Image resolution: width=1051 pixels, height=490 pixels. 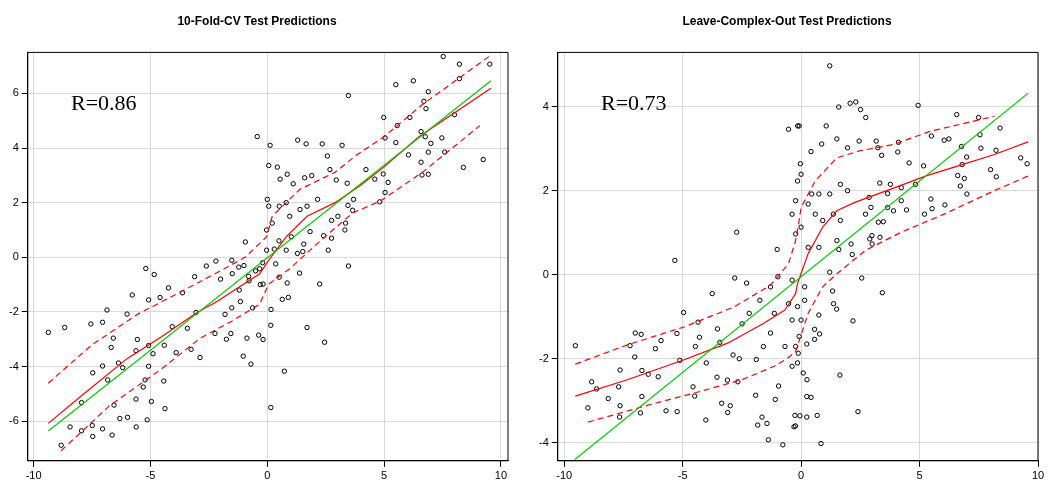 What do you see at coordinates (257, 20) in the screenshot?
I see `chart-title: 10-Fold-CV Test Predictions` at bounding box center [257, 20].